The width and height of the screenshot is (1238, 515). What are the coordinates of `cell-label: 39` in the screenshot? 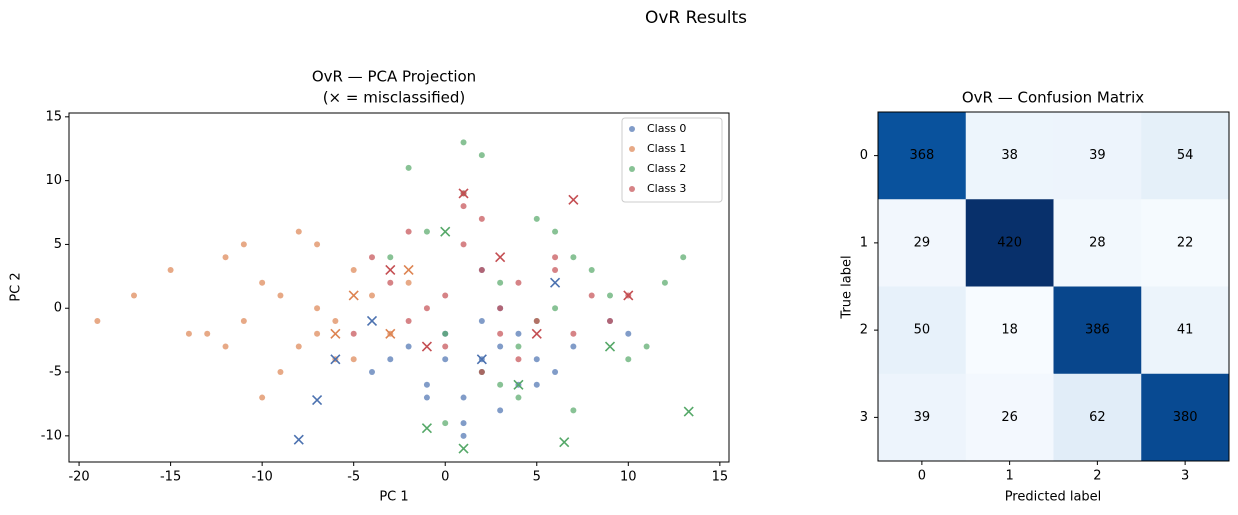 It's located at (1097, 155).